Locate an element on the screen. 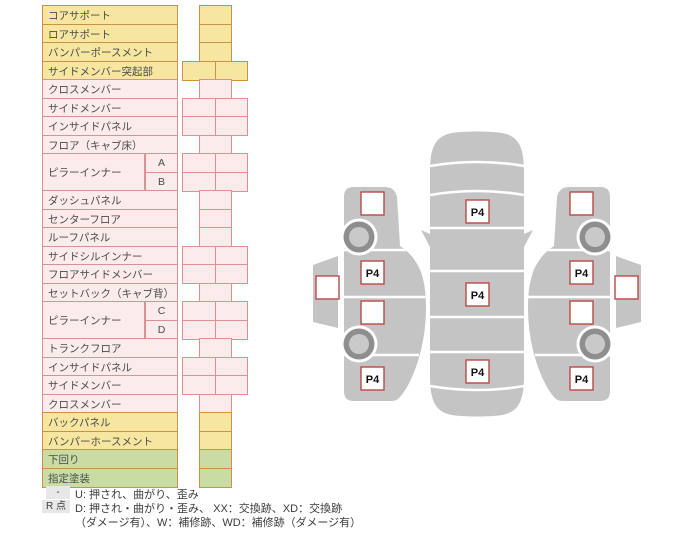 Image resolution: width=692 pixels, height=535 pixels. legend-chip-dash: - is located at coordinates (58, 492).